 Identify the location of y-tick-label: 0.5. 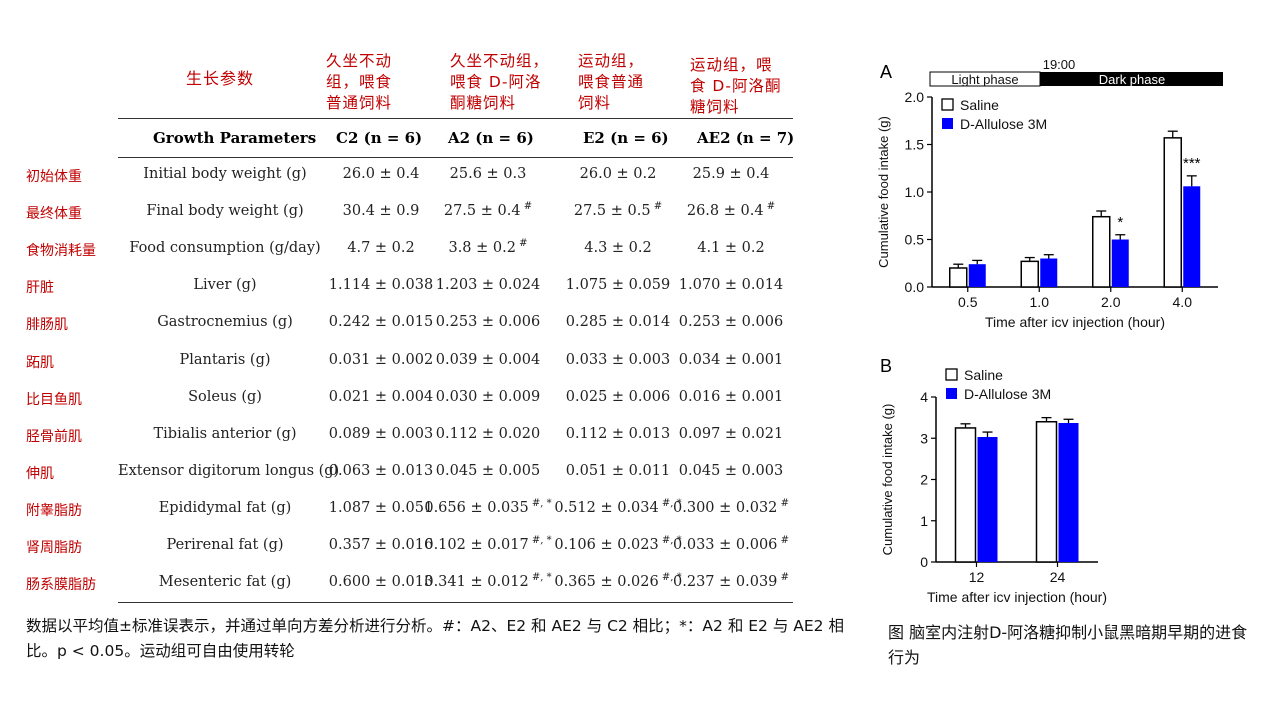
(915, 240).